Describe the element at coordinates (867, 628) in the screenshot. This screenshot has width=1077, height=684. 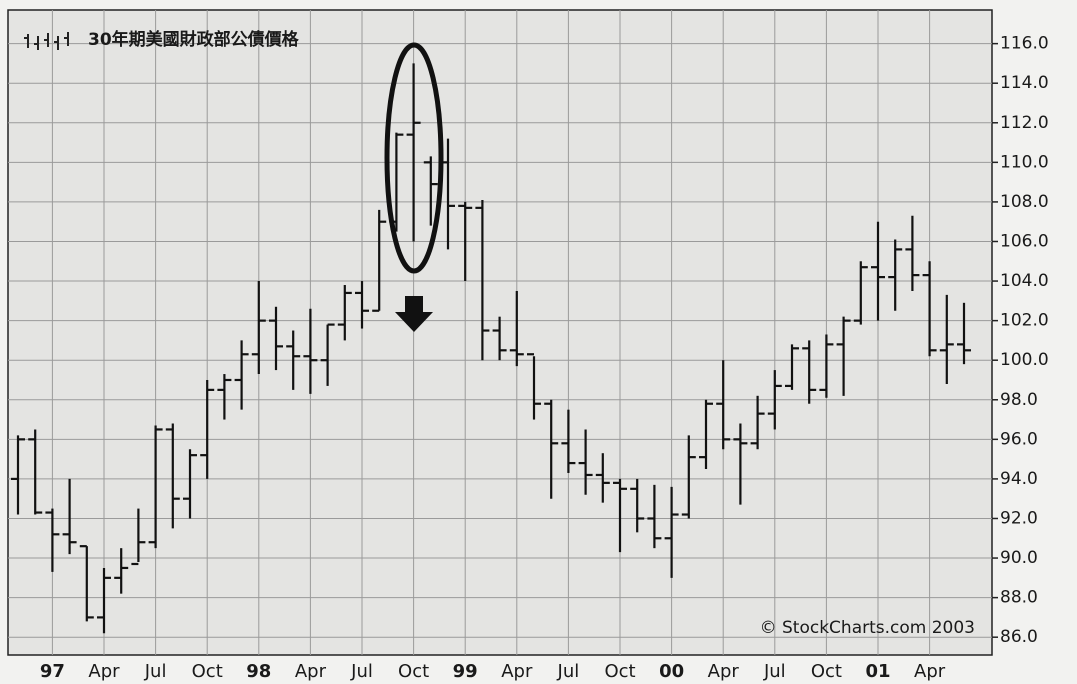
I see `annotation: © StockCharts.com 2003` at that location.